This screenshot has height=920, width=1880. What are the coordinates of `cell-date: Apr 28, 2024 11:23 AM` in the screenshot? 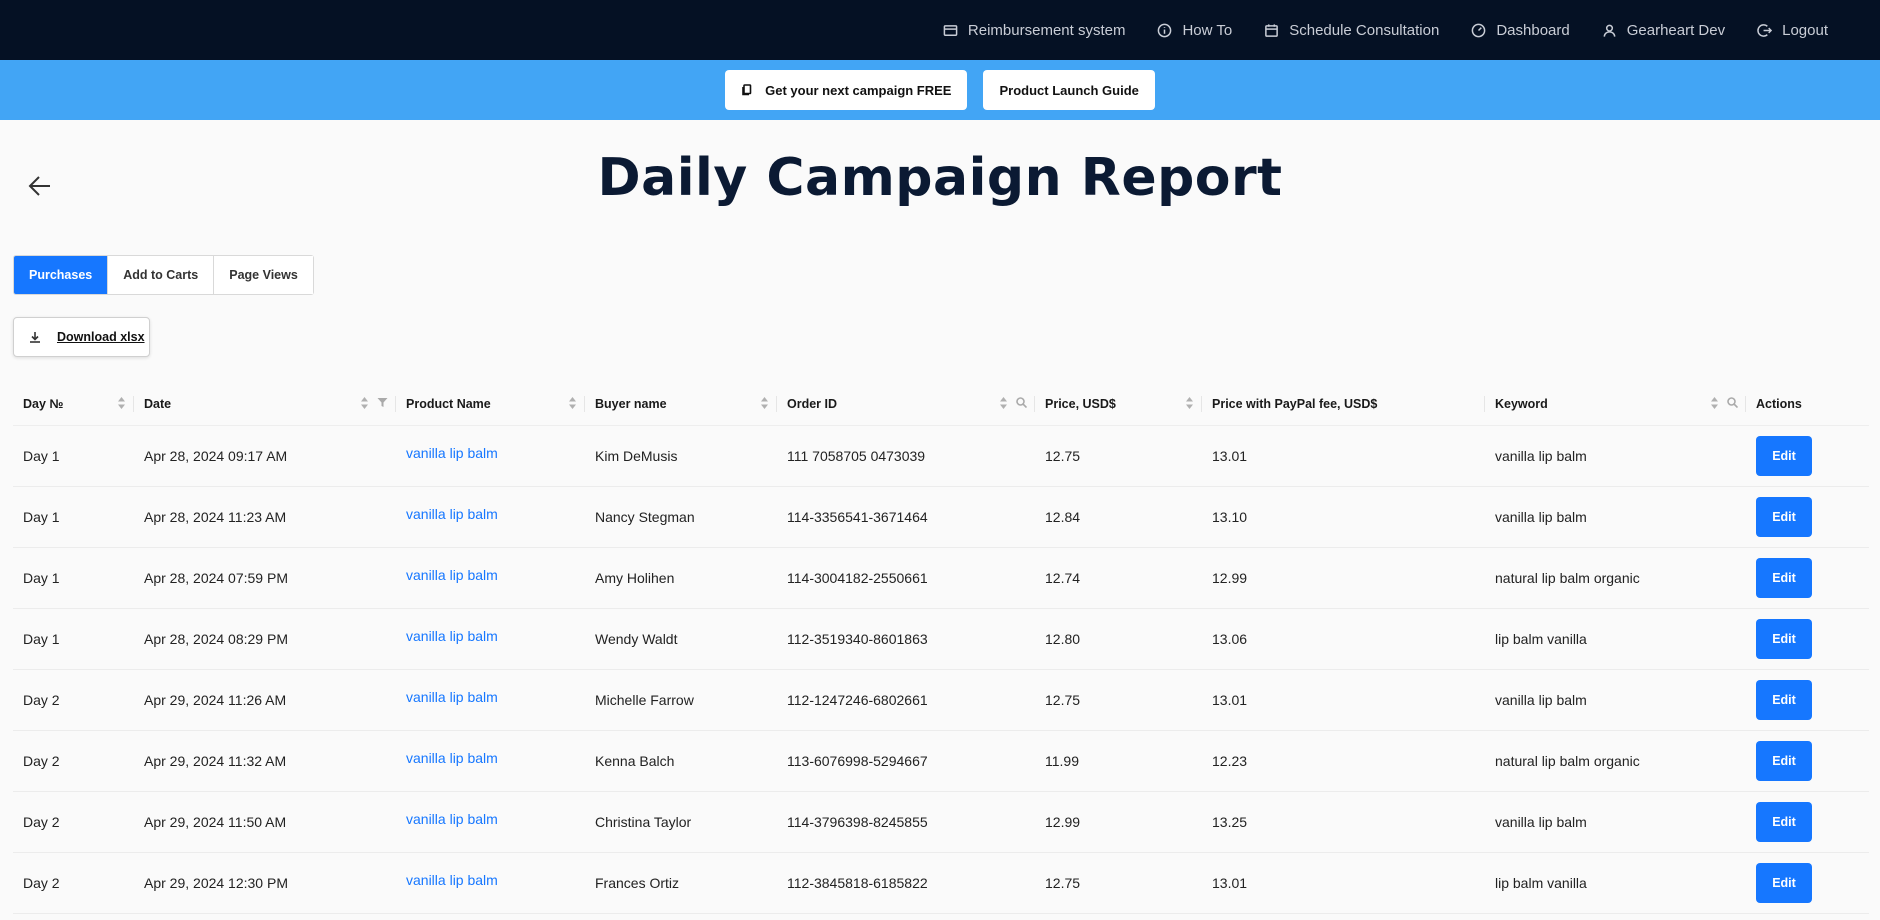 It's located at (215, 517).